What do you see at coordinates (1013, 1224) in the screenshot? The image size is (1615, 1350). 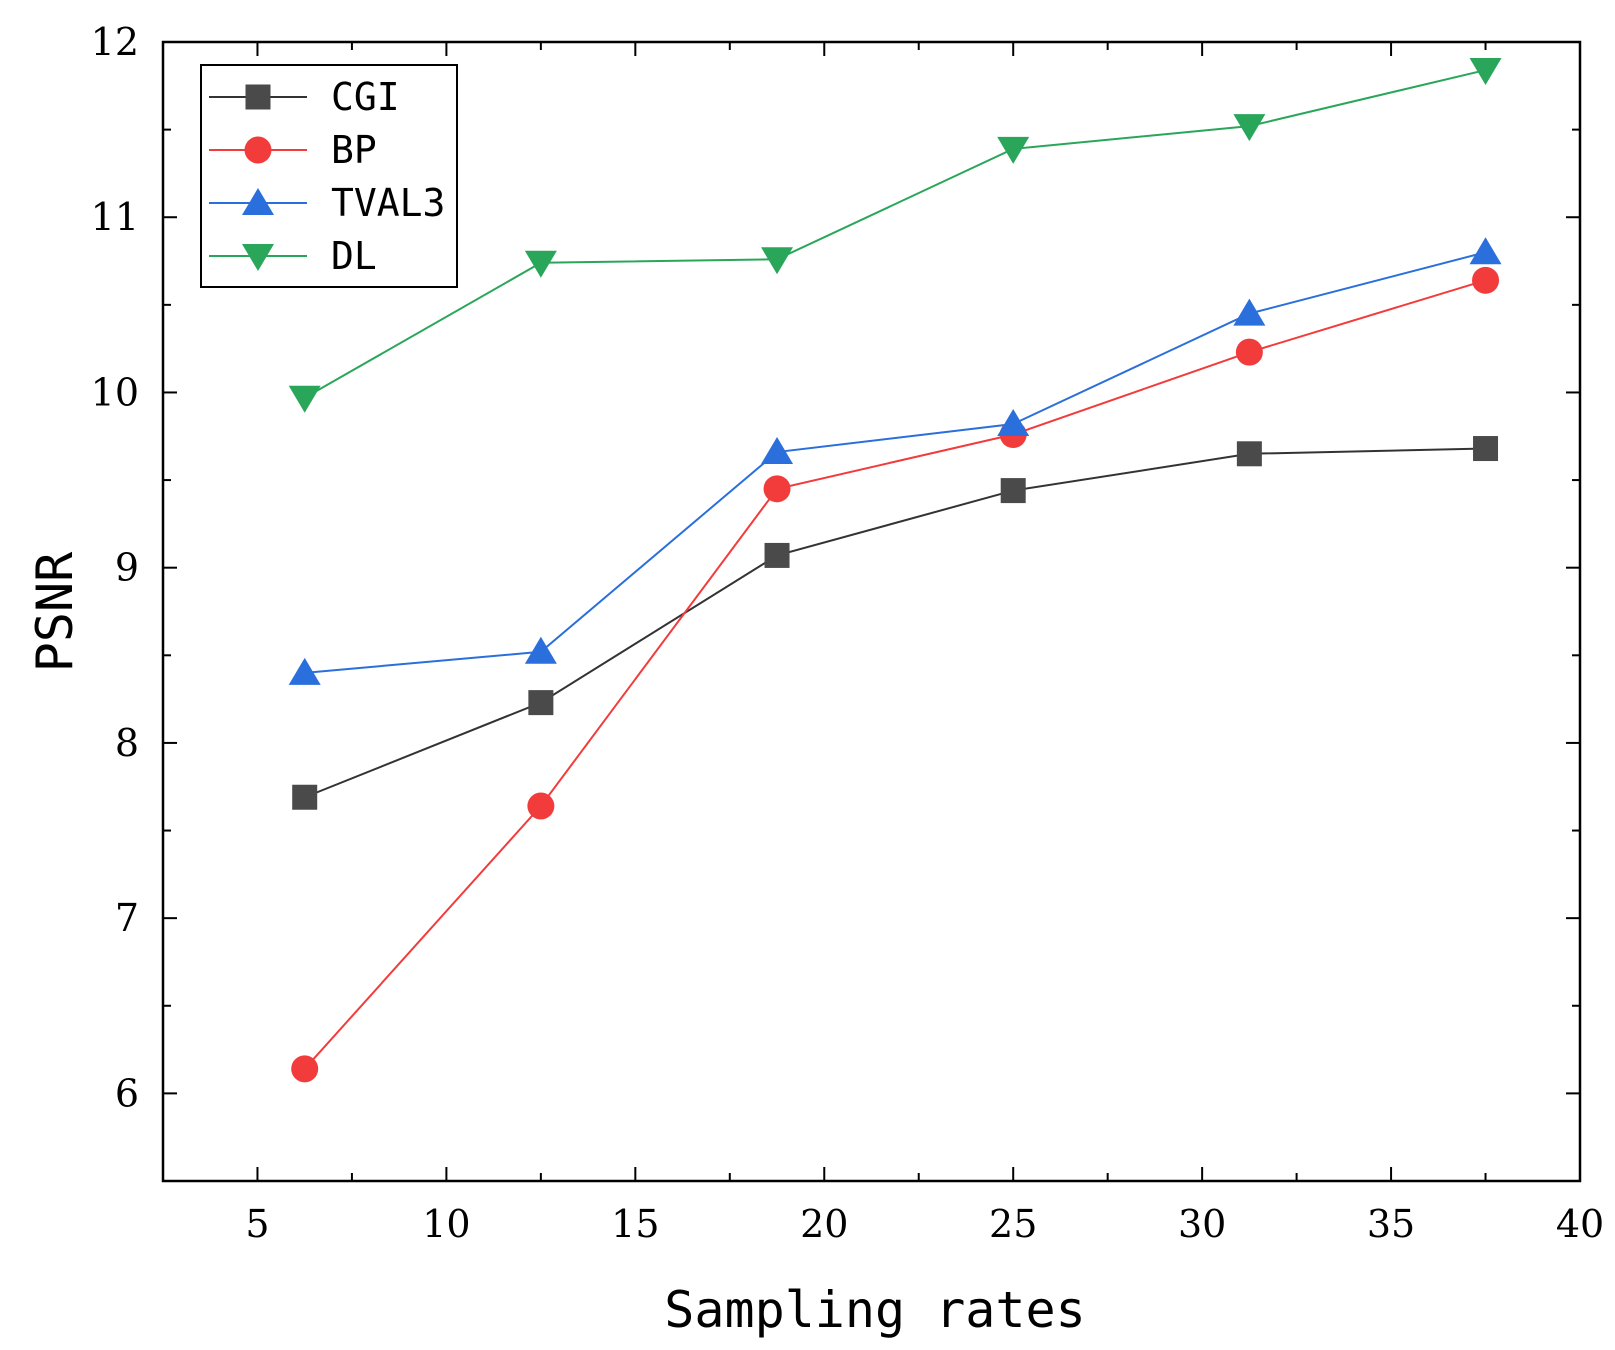 I see `x-tick-label: 25` at bounding box center [1013, 1224].